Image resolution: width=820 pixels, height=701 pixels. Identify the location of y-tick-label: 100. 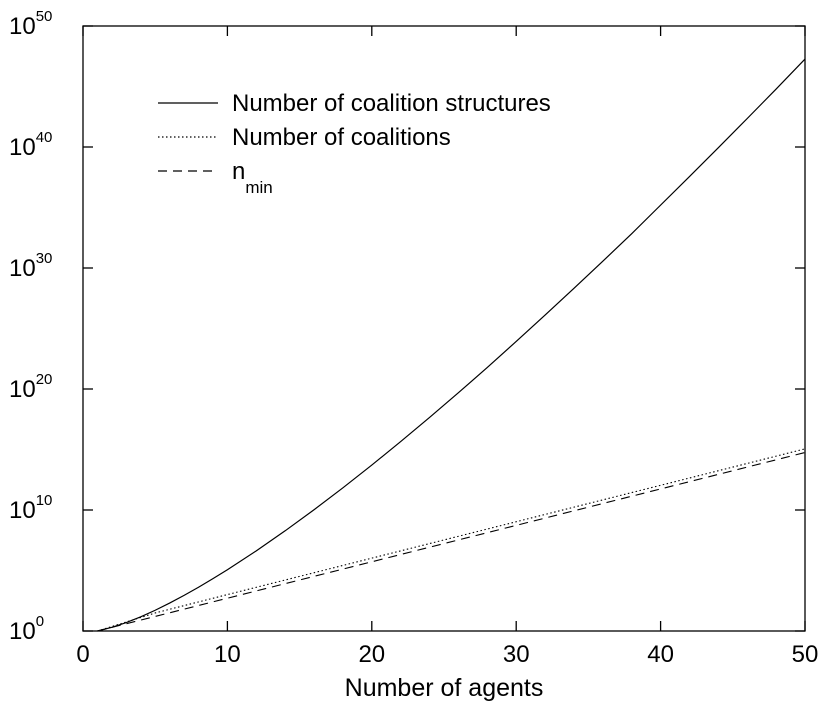
(26, 629).